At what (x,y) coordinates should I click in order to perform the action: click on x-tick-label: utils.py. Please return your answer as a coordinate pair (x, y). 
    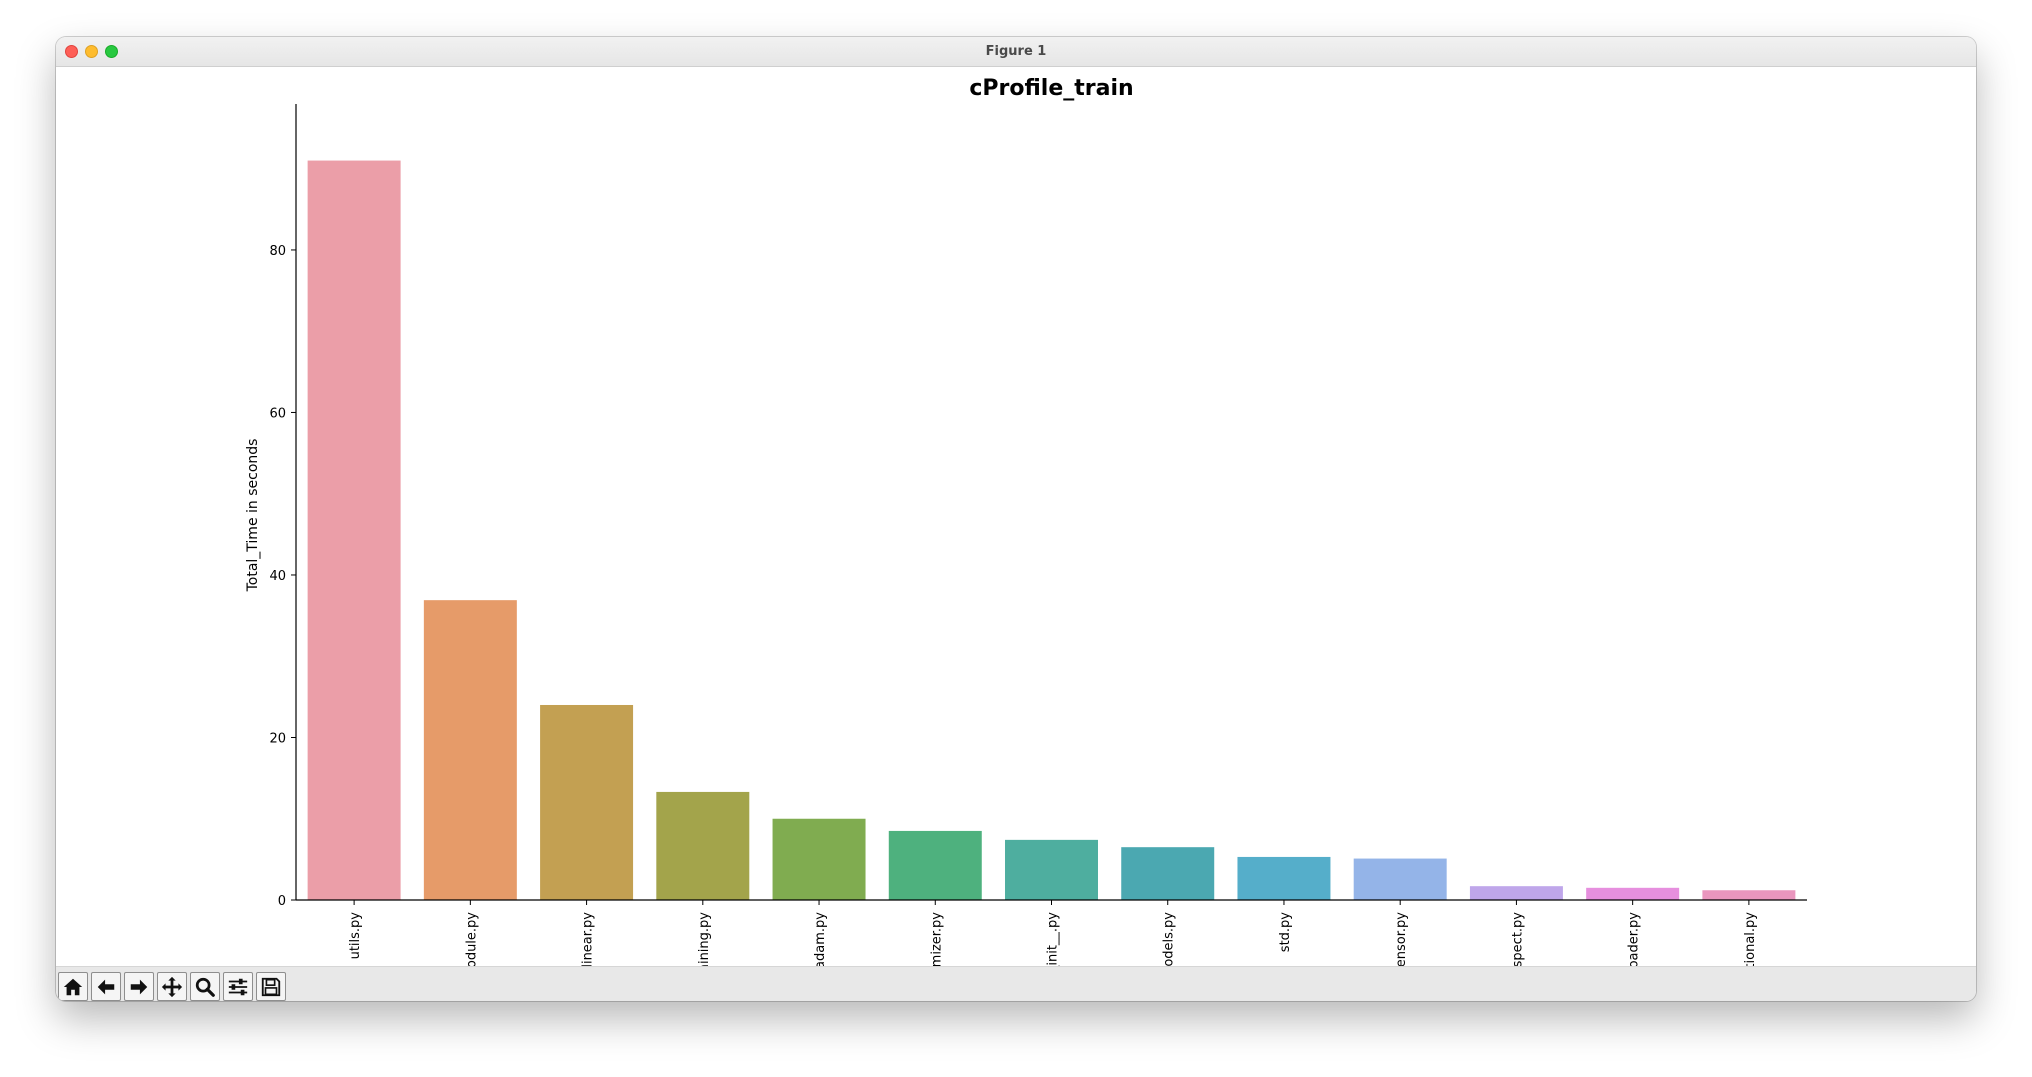
    Looking at the image, I should click on (355, 936).